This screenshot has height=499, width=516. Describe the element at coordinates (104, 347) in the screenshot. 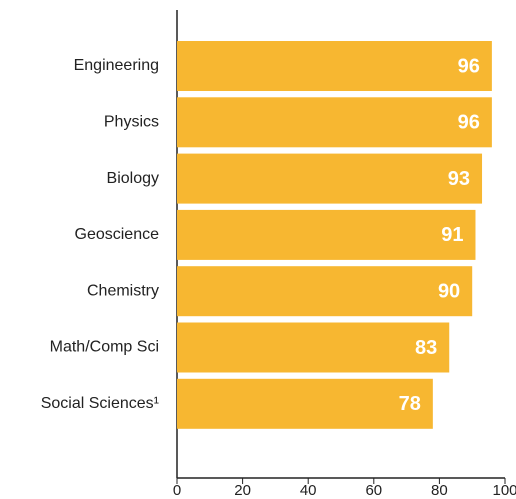

I see `category-label: Math/Comp Sci` at that location.